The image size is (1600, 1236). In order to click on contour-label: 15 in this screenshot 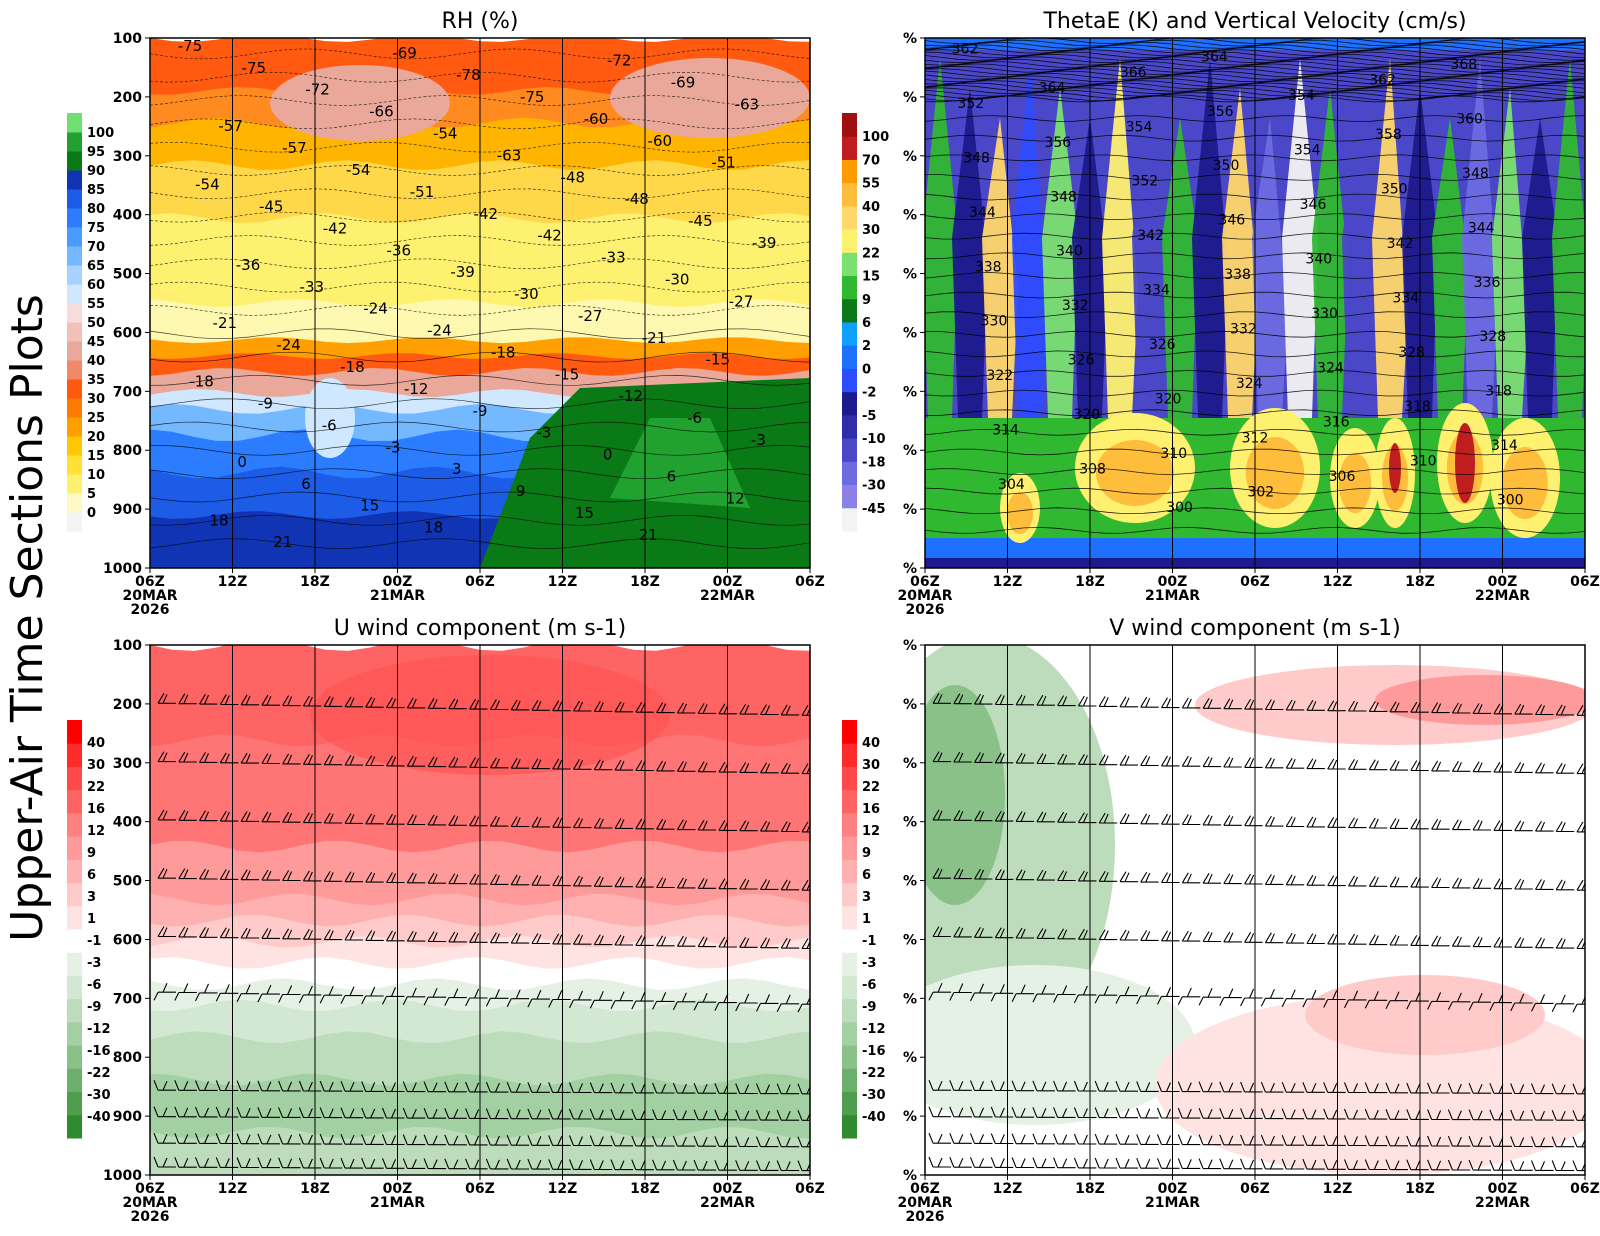, I will do `click(369, 506)`.